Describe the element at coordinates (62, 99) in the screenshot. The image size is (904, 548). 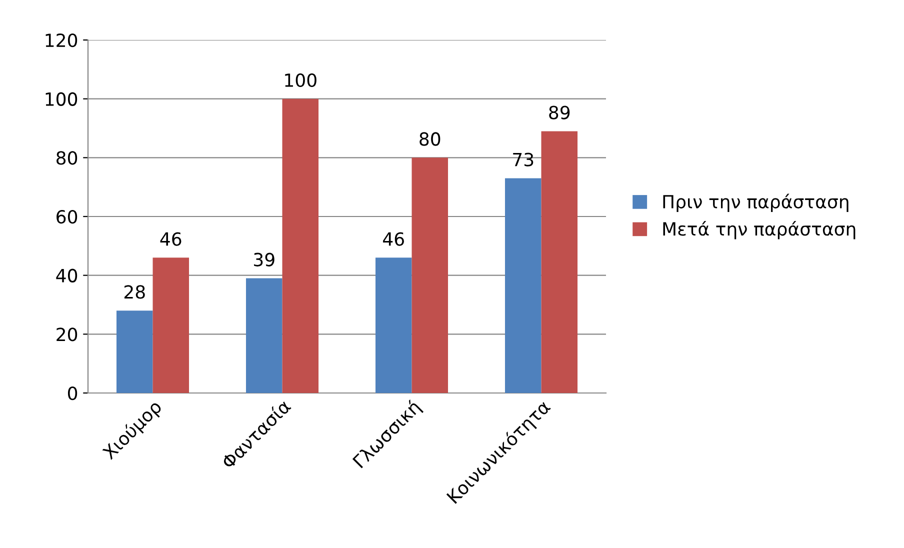
I see `y-tick-label: 100` at that location.